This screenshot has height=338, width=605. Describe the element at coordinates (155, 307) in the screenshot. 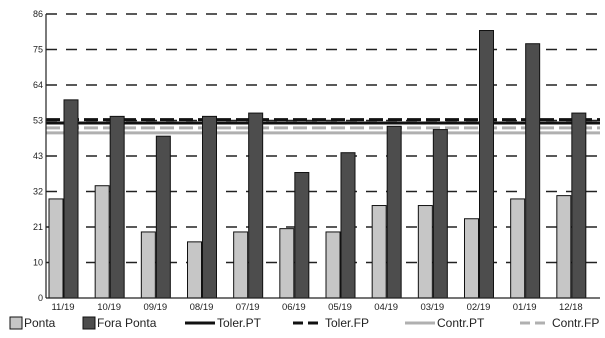

I see `x-tick-label: 09/19` at that location.